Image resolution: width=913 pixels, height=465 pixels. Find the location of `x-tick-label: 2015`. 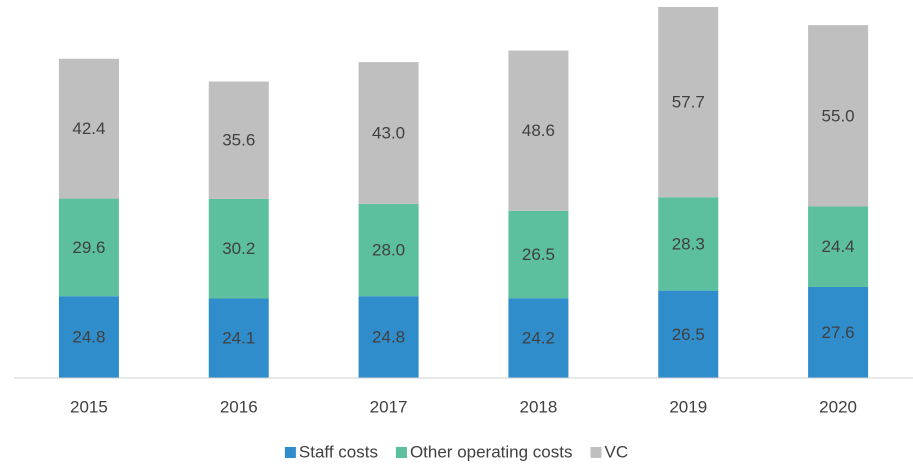

x-tick-label: 2015 is located at coordinates (89, 406).